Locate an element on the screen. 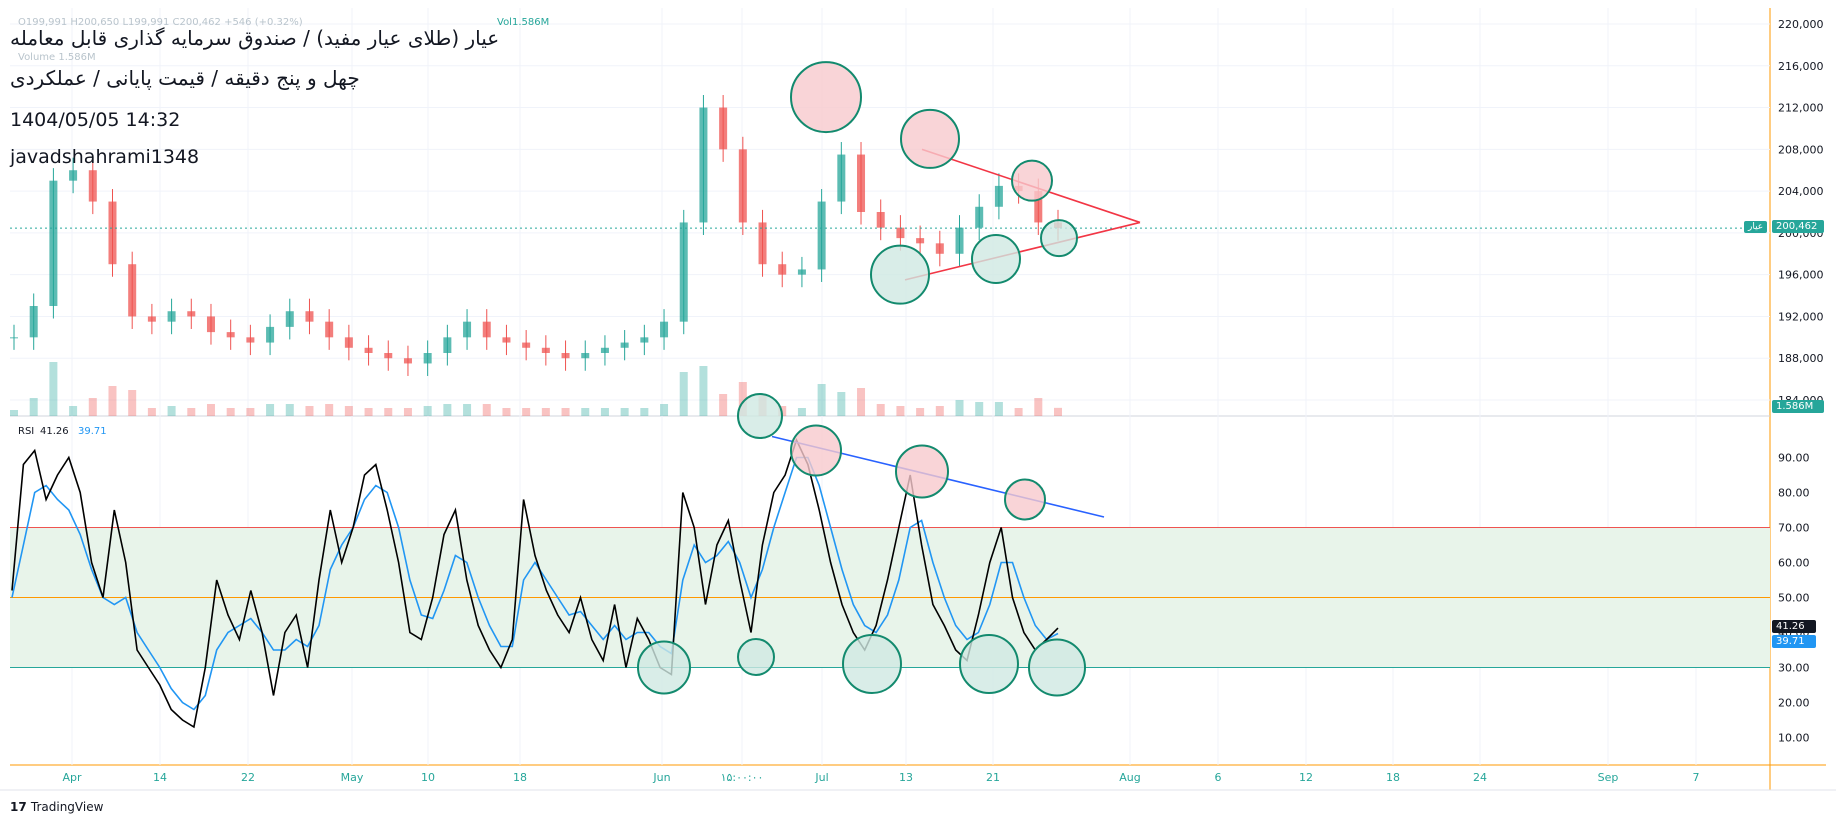  rsi-tick-label: 90.00 is located at coordinates (1794, 458).